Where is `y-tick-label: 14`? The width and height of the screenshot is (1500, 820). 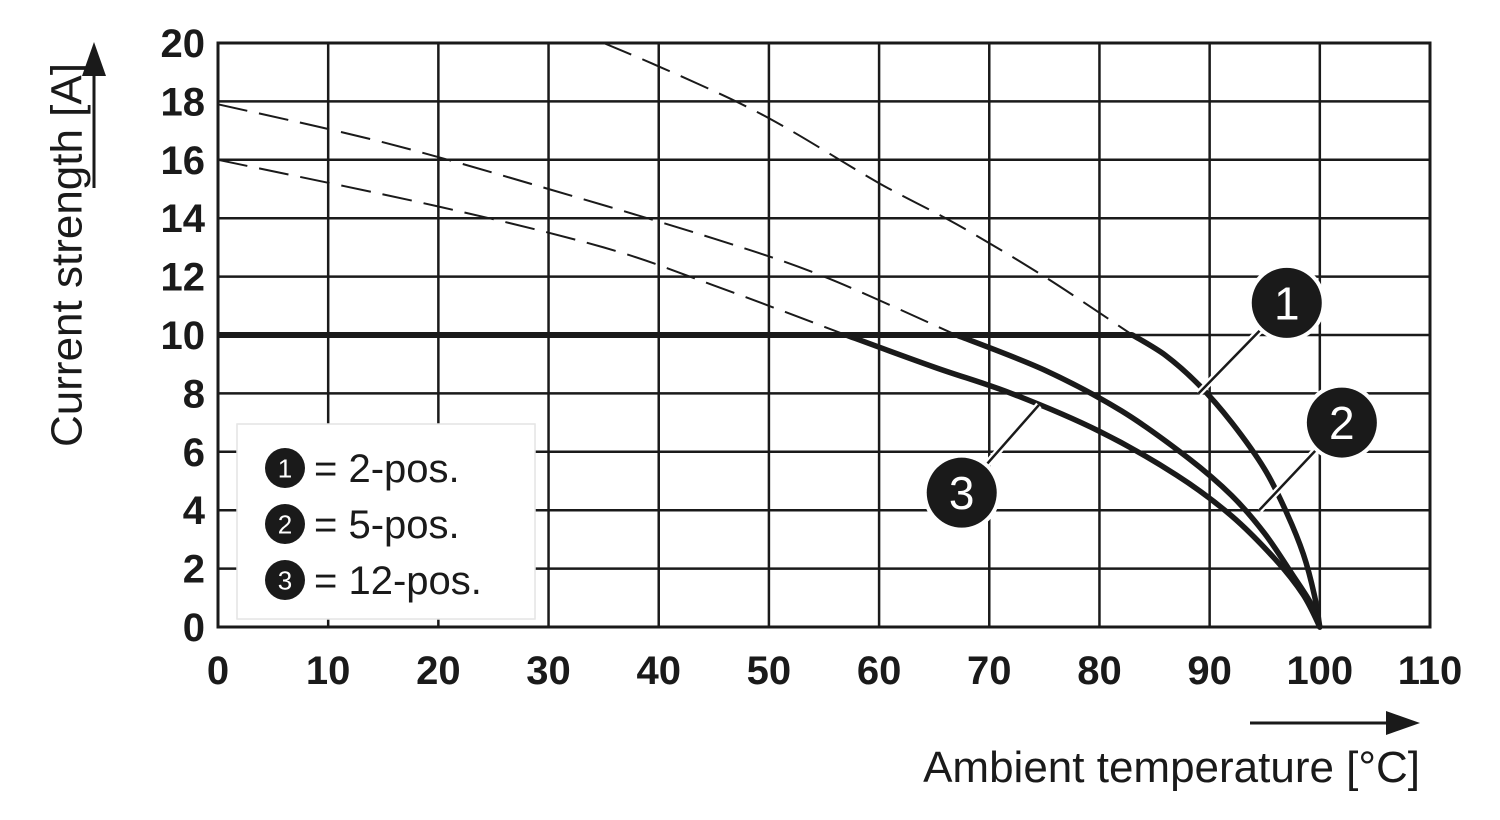
y-tick-label: 14 is located at coordinates (183, 219).